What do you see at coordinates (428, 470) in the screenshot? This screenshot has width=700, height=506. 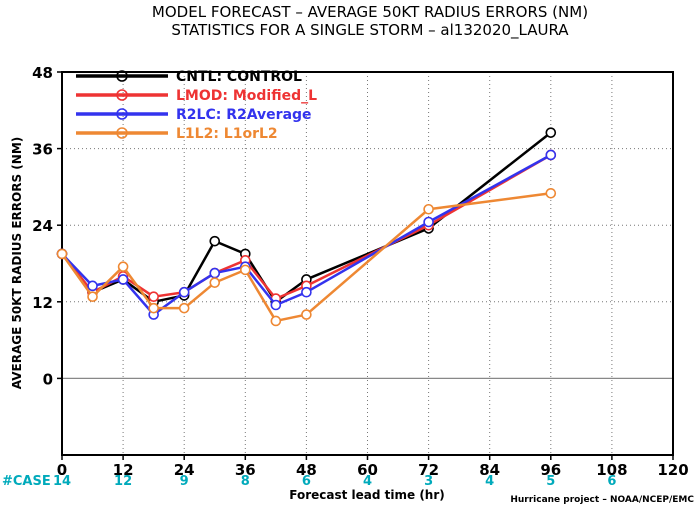 I see `x-tick-label: 72` at bounding box center [428, 470].